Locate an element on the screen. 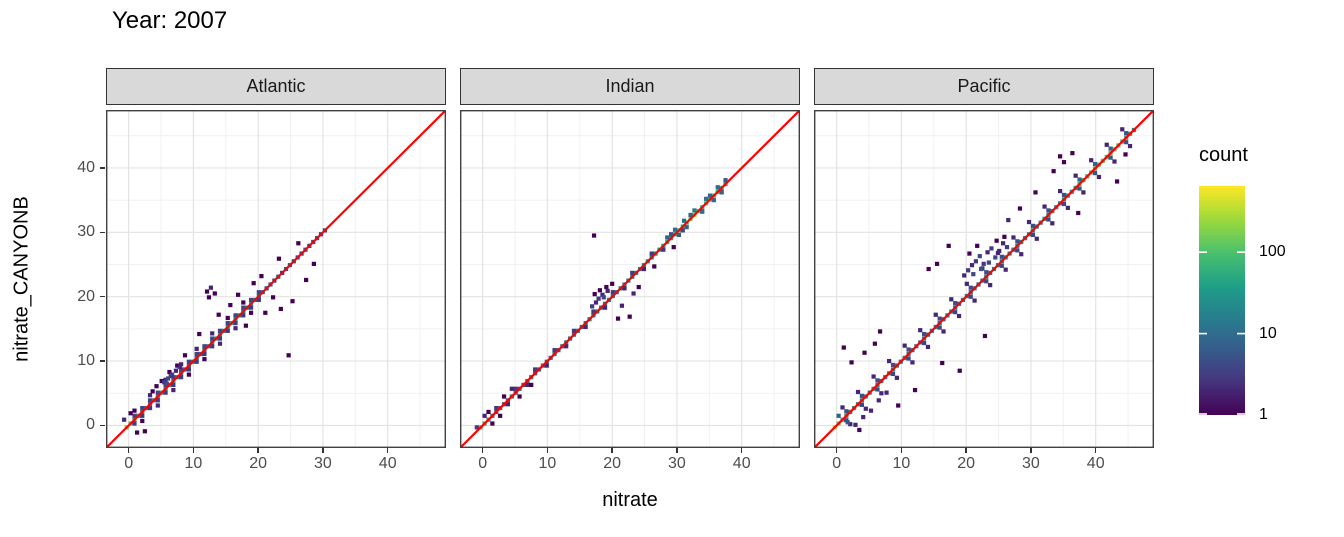  y-tick-mark is located at coordinates (102, 297).